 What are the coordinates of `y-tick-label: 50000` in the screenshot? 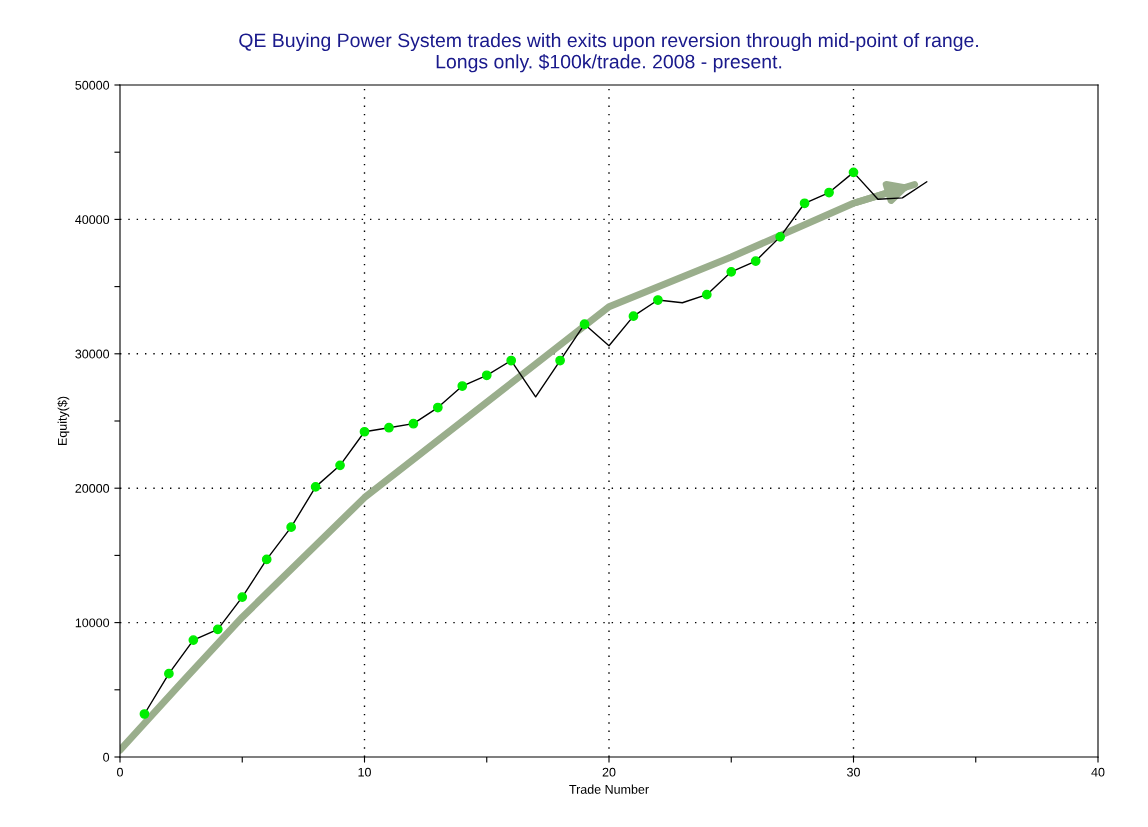 It's located at (92, 85).